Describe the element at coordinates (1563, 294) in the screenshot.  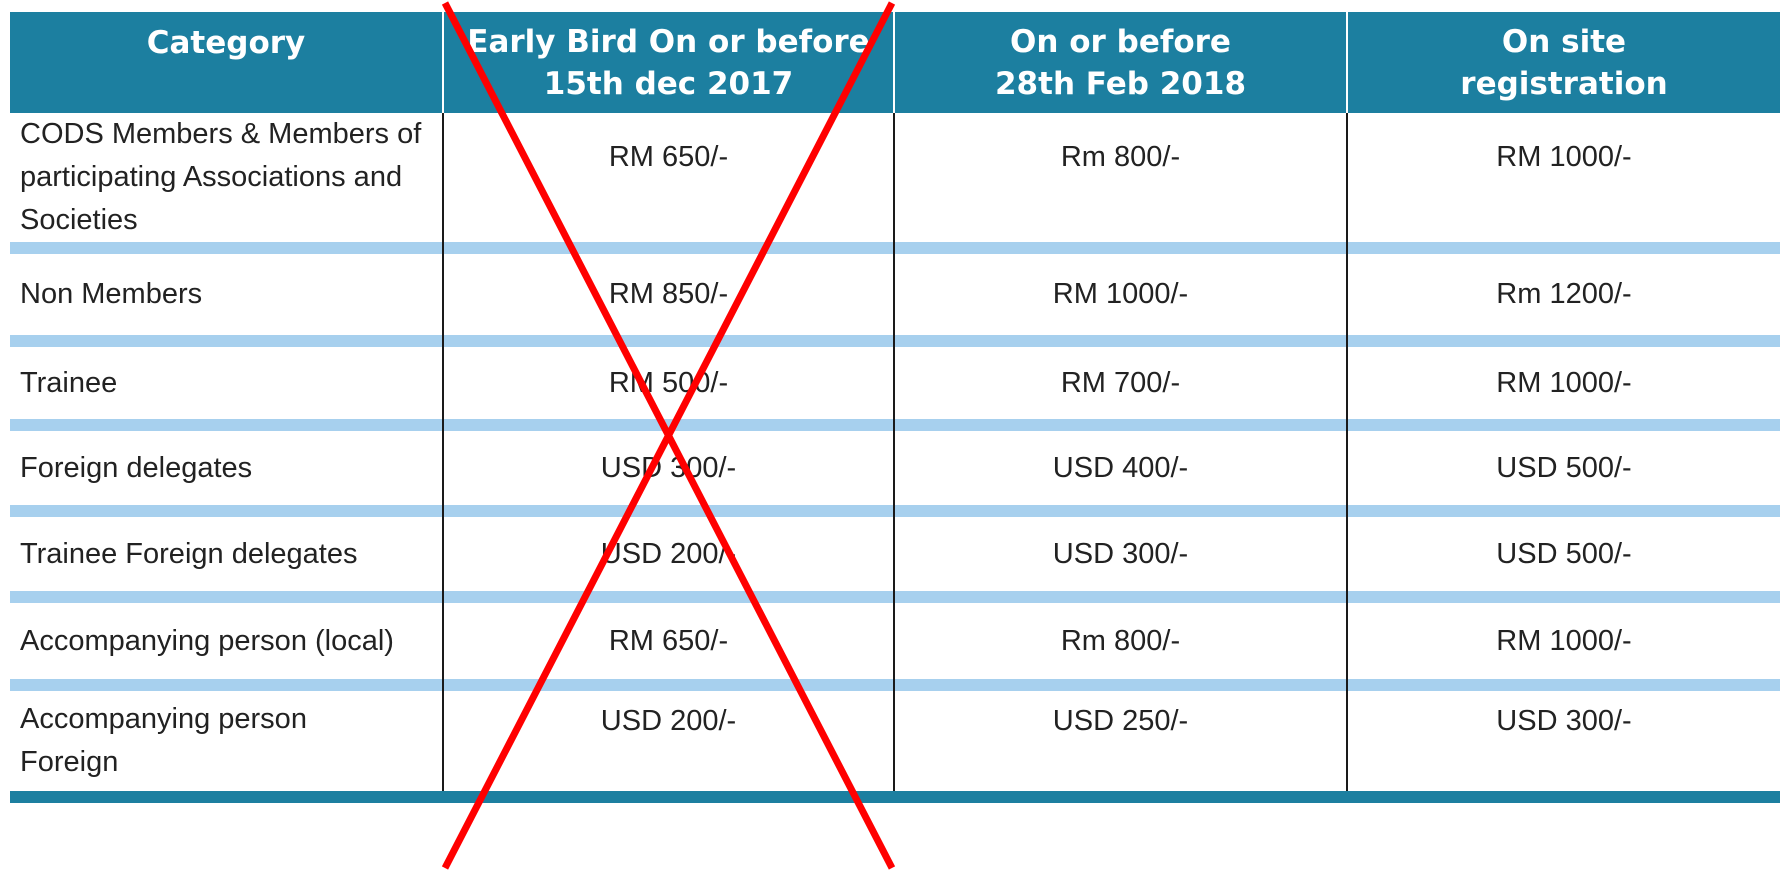
I see `on-site-price: Rm 1200/-` at that location.